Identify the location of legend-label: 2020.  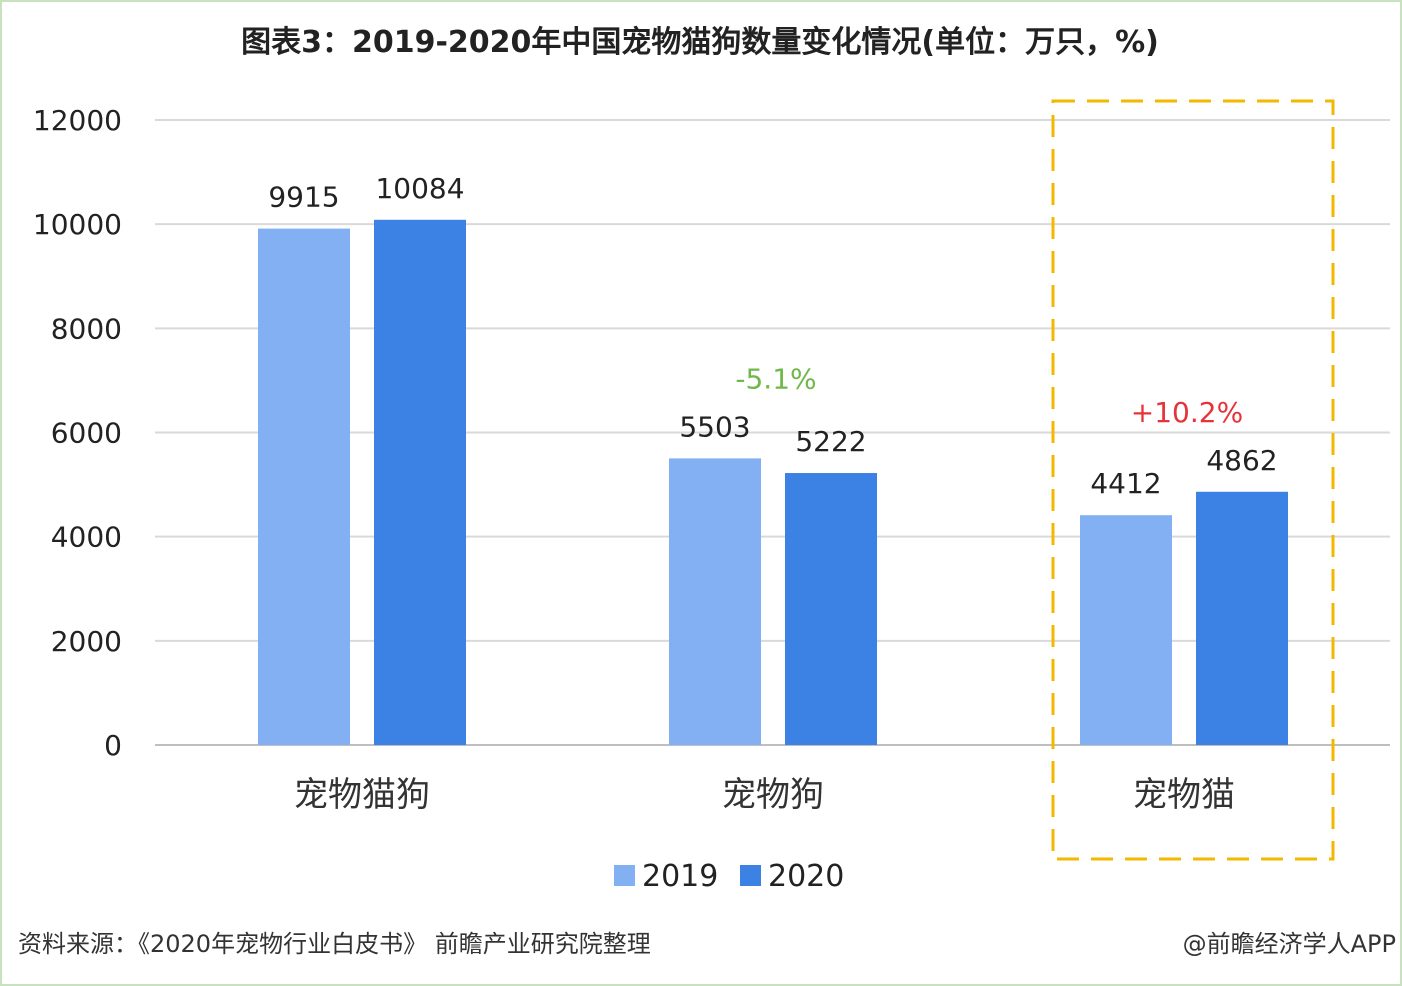
(806, 876).